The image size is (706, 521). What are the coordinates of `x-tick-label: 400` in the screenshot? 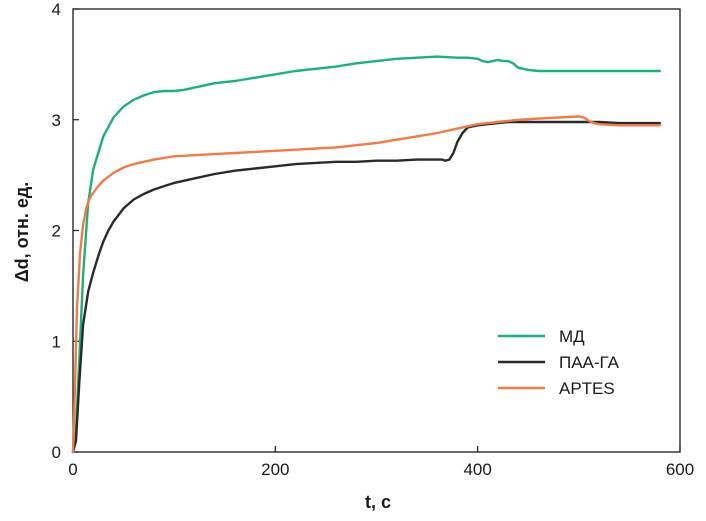 It's located at (477, 469).